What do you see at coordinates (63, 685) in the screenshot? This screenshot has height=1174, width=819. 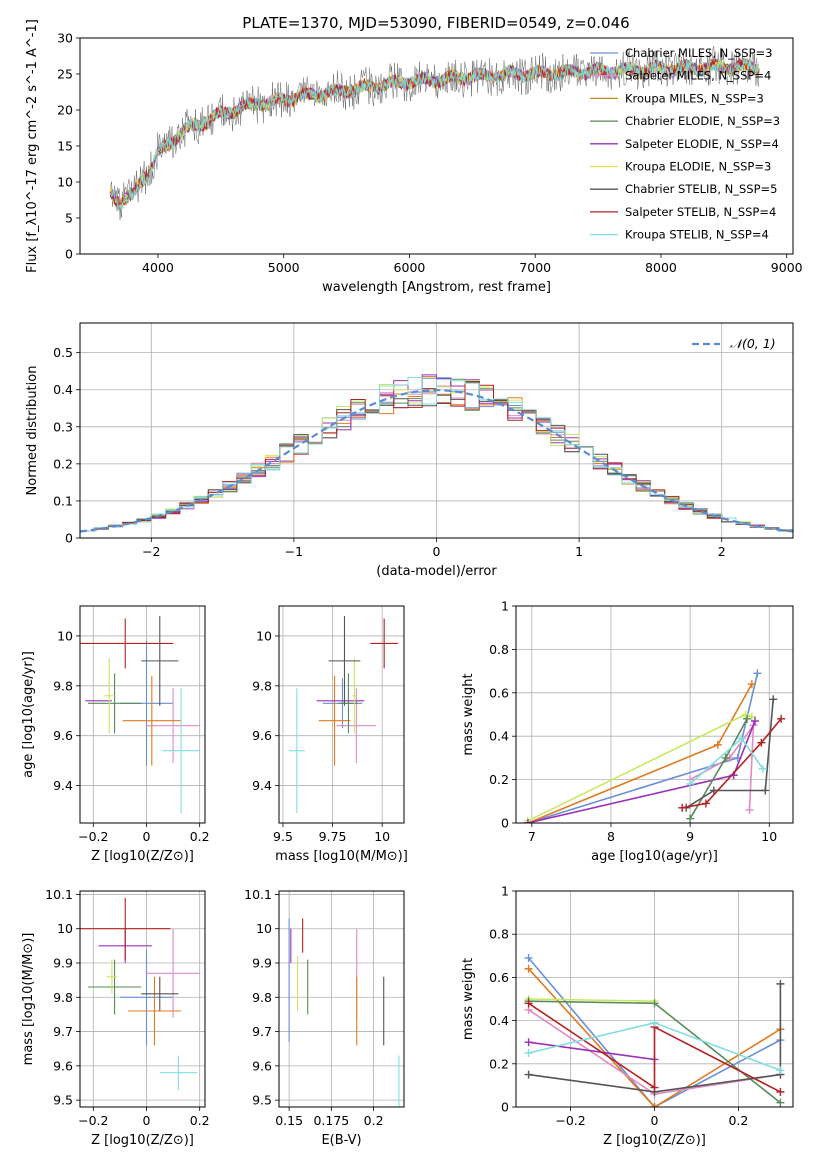 I see `age-vs-Z-ytick-label: 9.8` at bounding box center [63, 685].